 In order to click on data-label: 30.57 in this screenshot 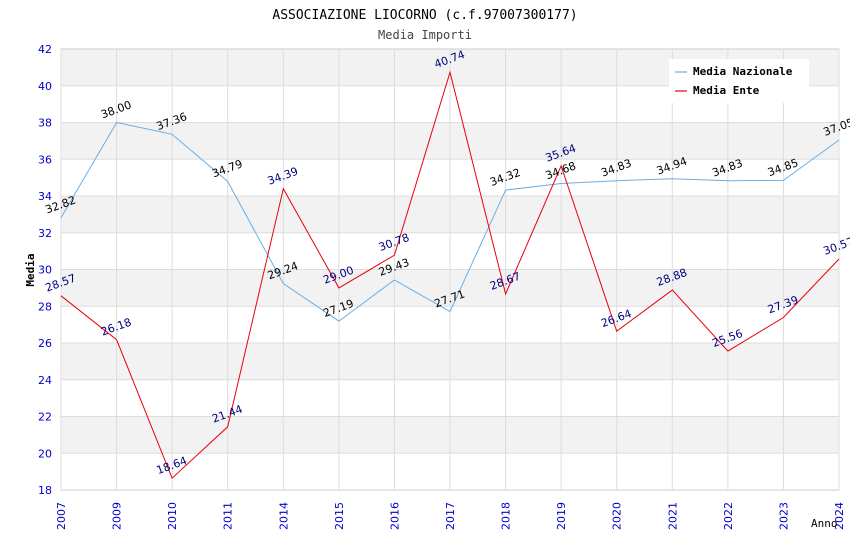, I will do `click(836, 246)`.